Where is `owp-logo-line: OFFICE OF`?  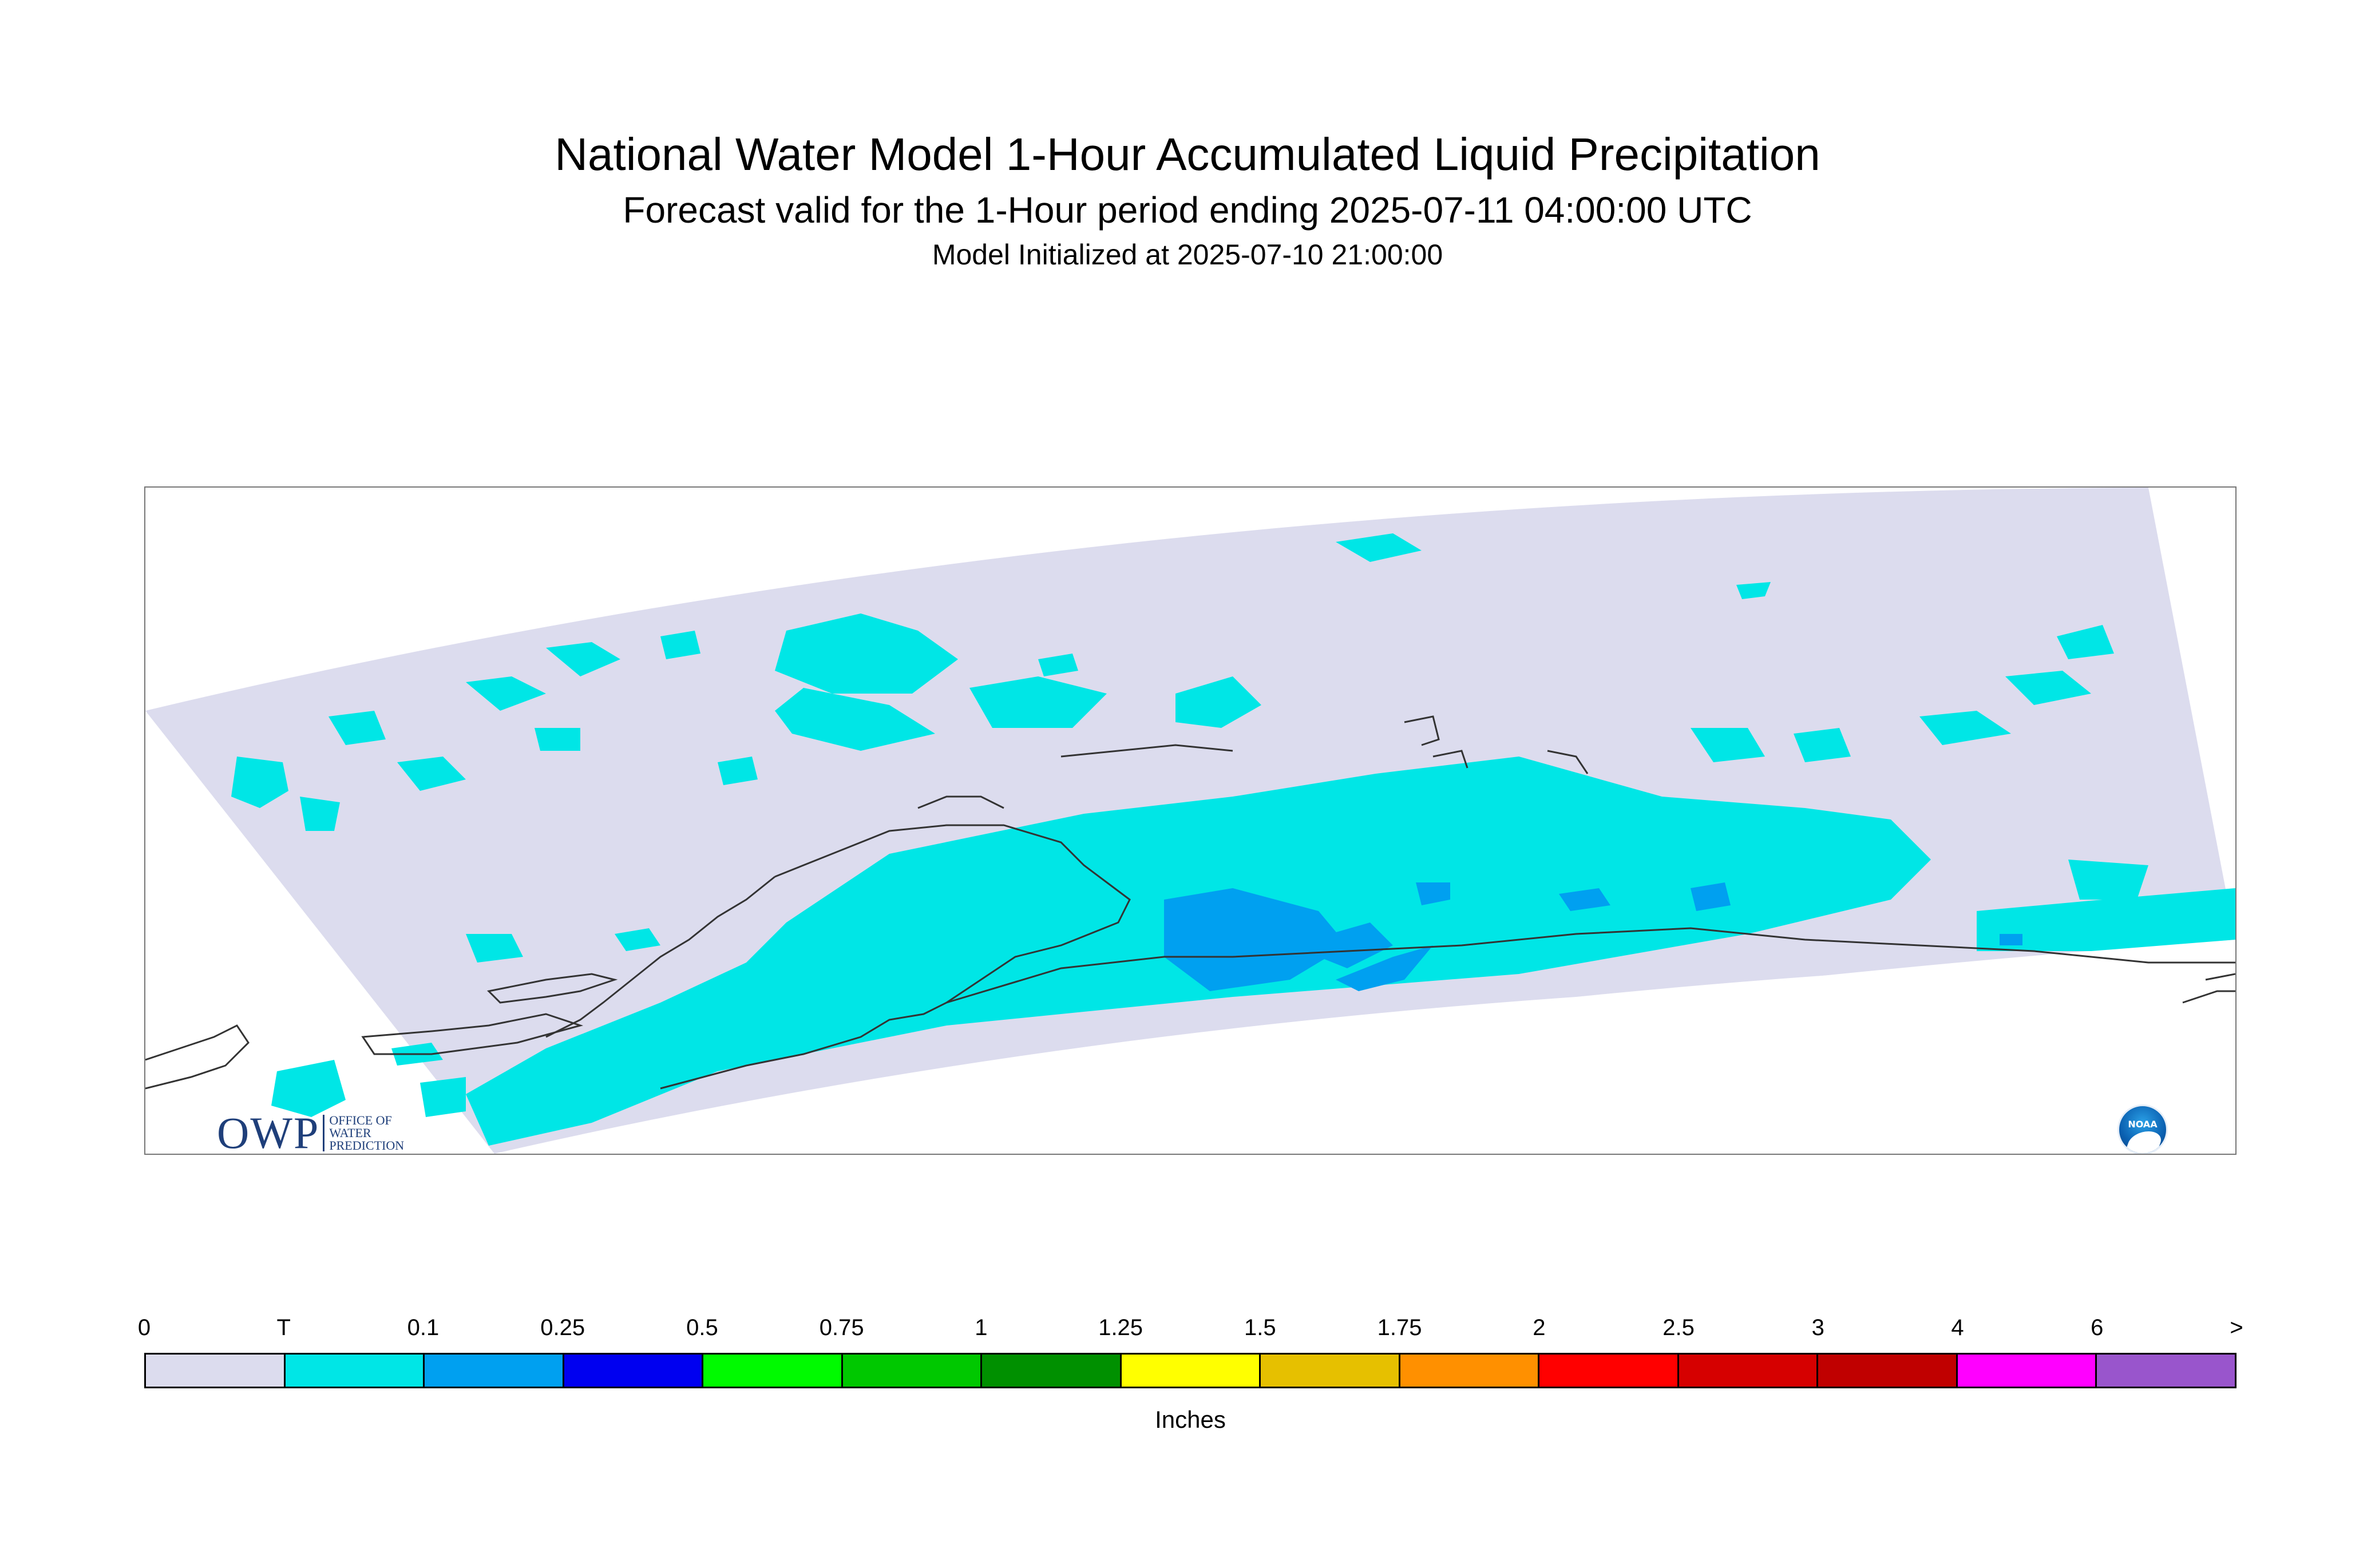 owp-logo-line: OFFICE OF is located at coordinates (361, 1120).